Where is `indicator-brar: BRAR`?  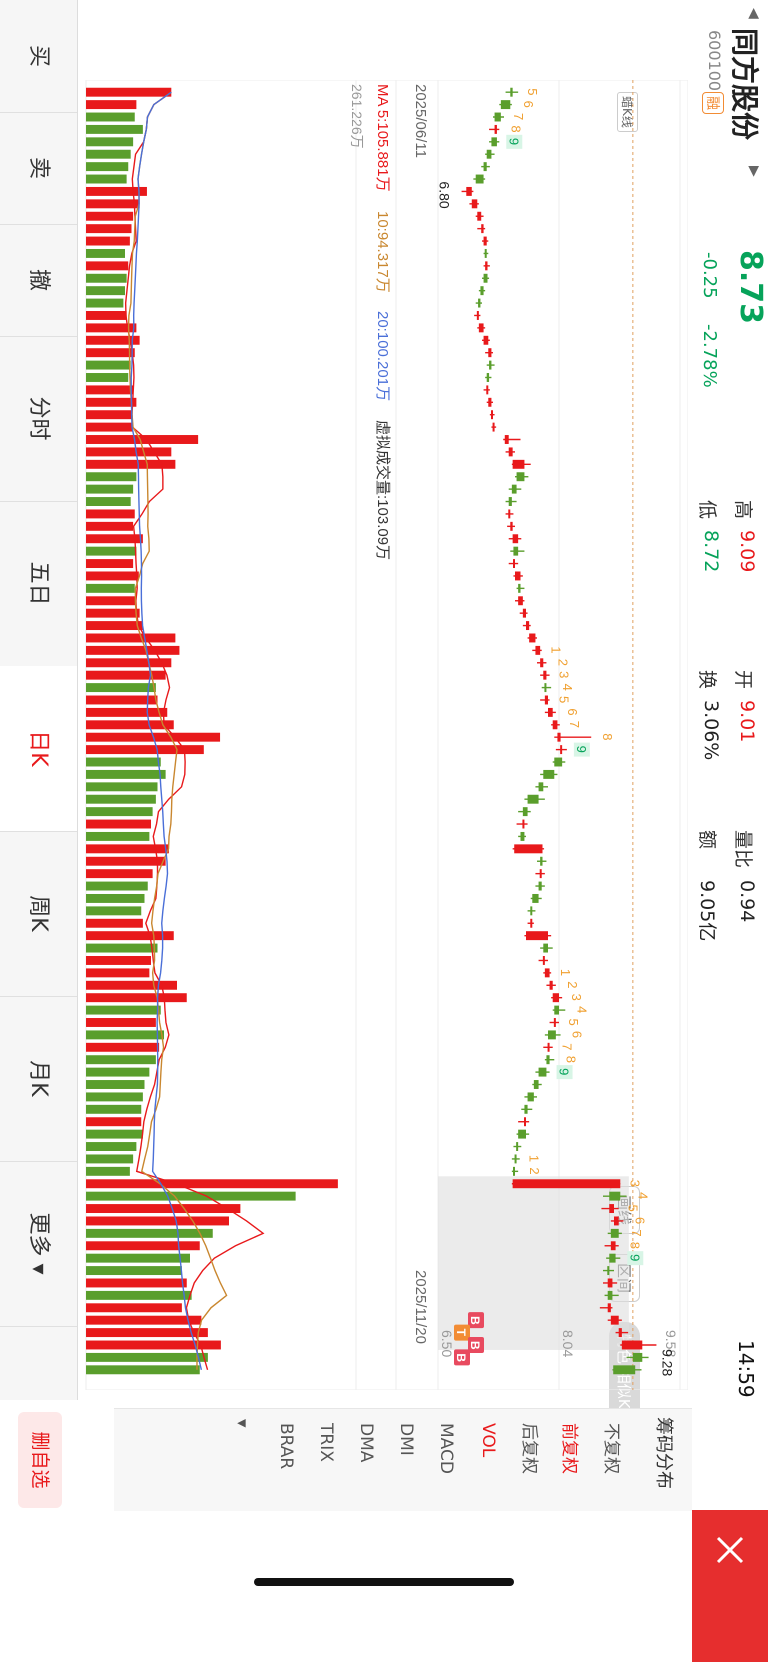
indicator-brar: BRAR is located at coordinates (286, 1446).